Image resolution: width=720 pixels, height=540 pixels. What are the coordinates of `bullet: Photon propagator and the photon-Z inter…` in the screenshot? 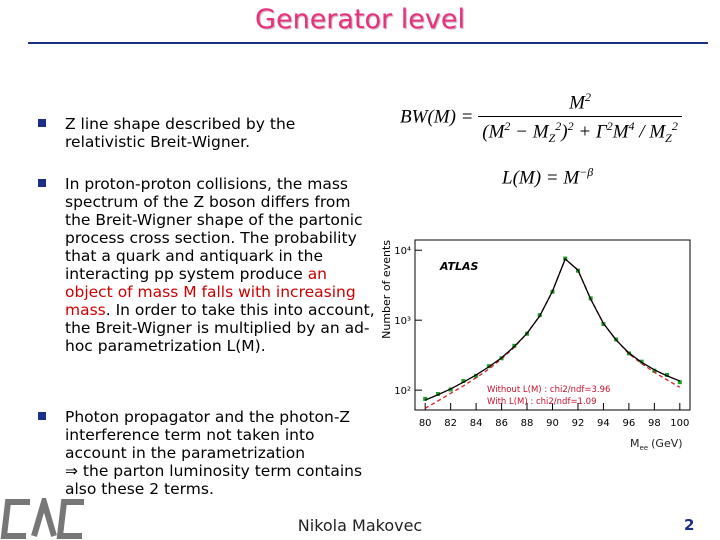 It's located at (208, 453).